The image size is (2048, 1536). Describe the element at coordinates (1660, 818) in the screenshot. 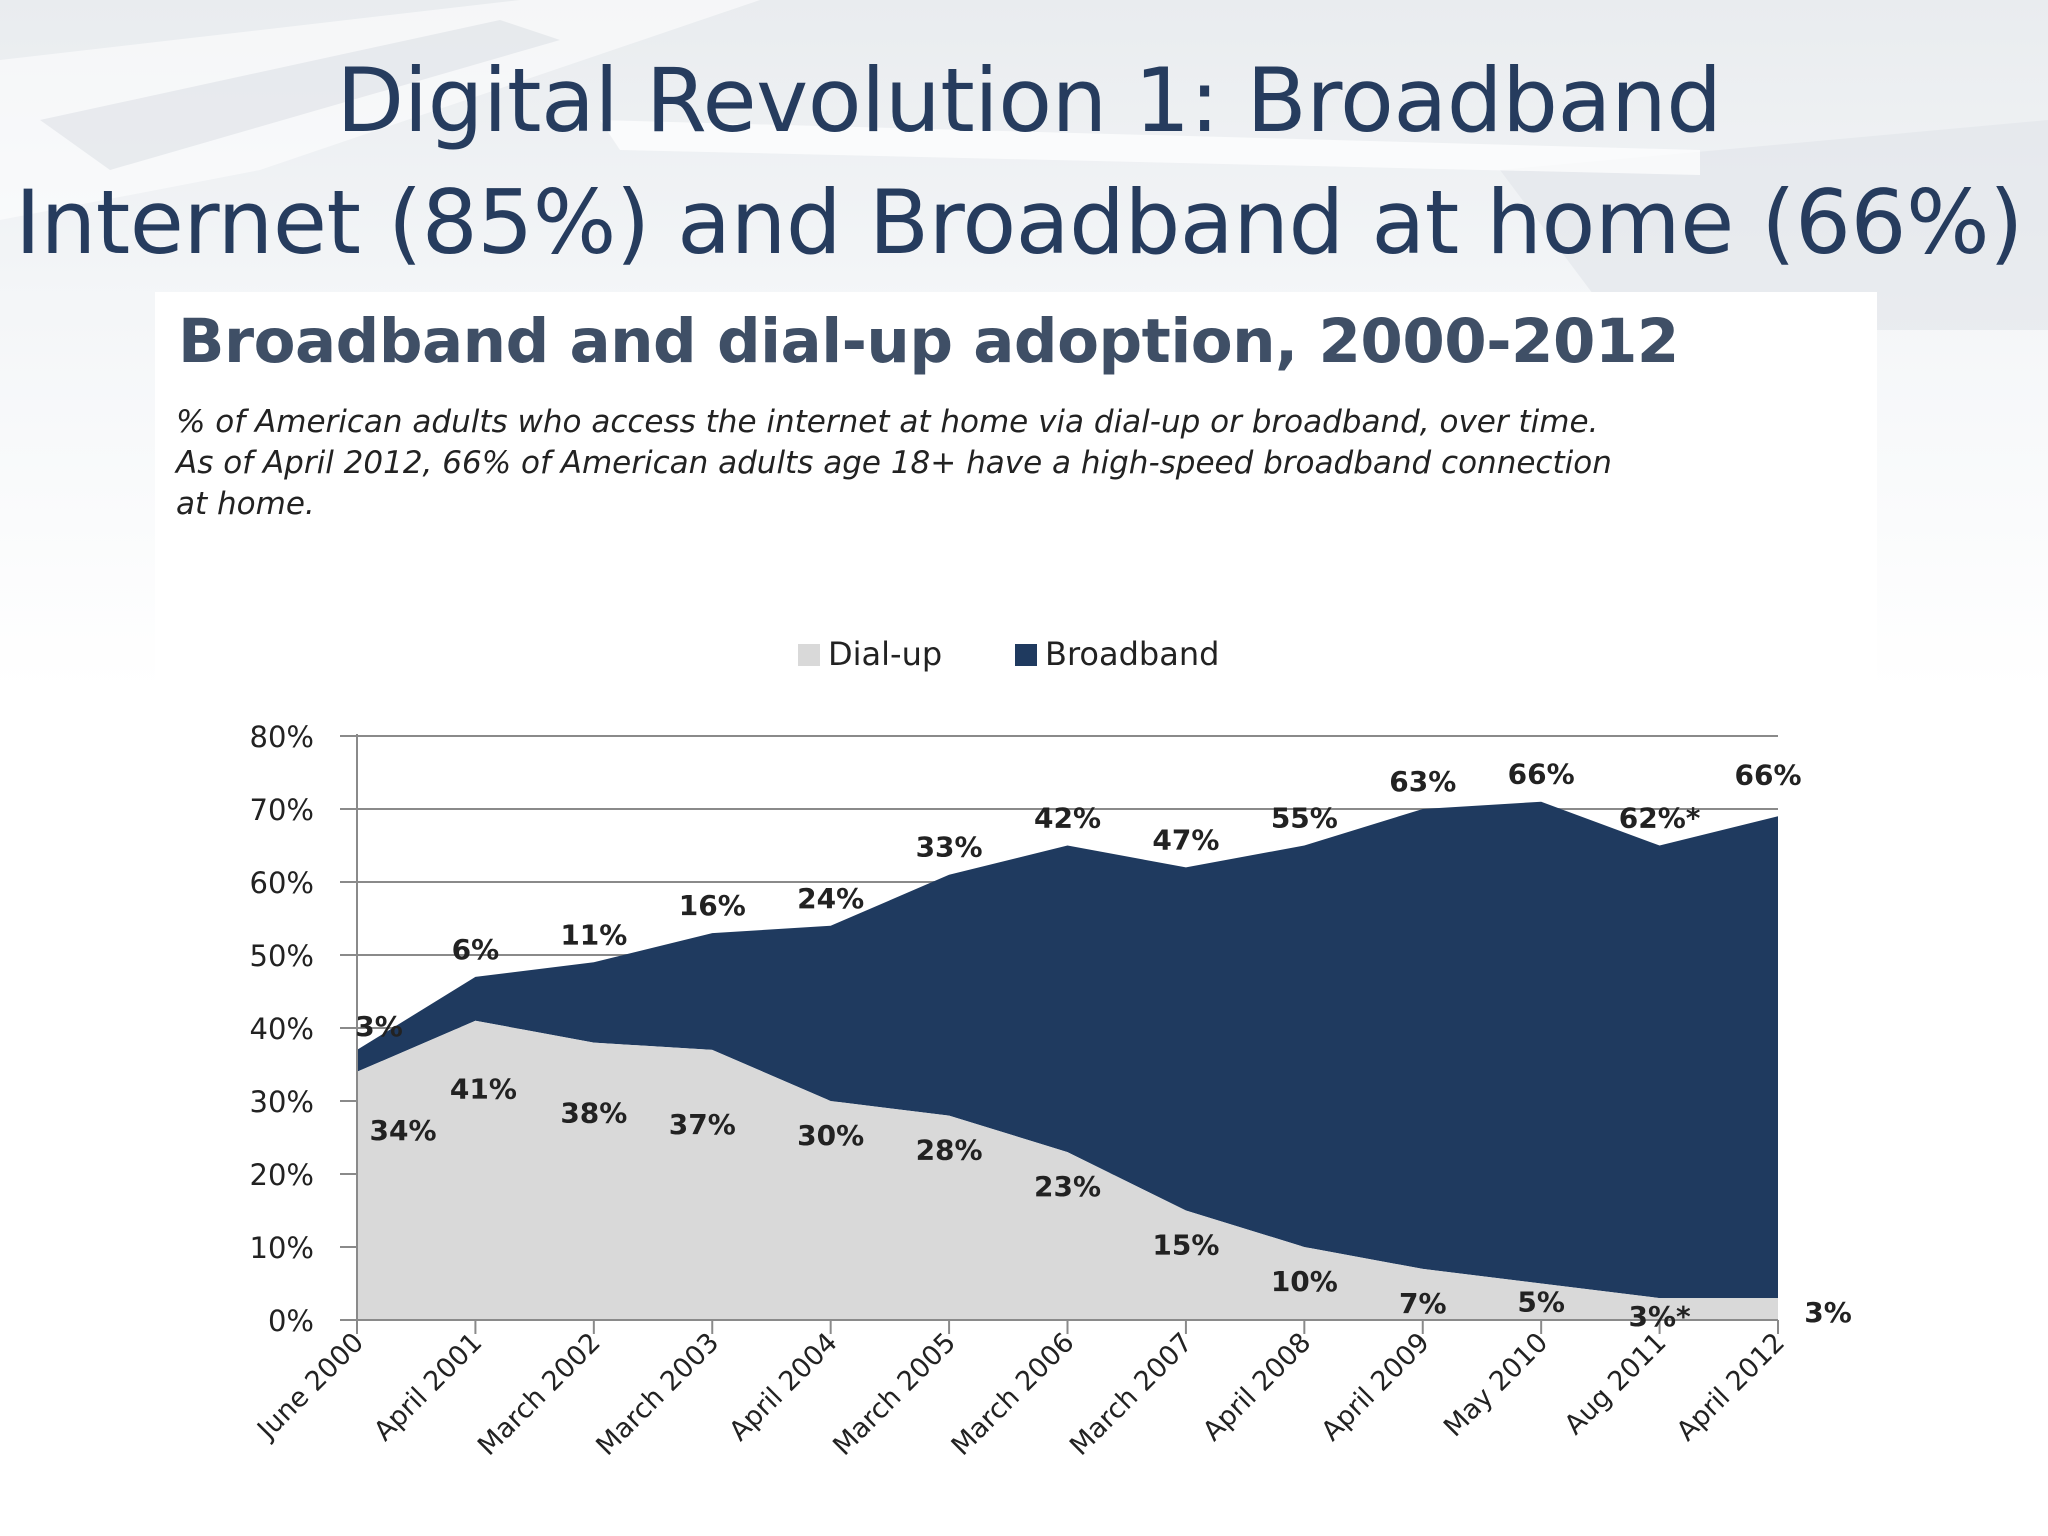

I see `broadband-data-label: 62%*` at that location.